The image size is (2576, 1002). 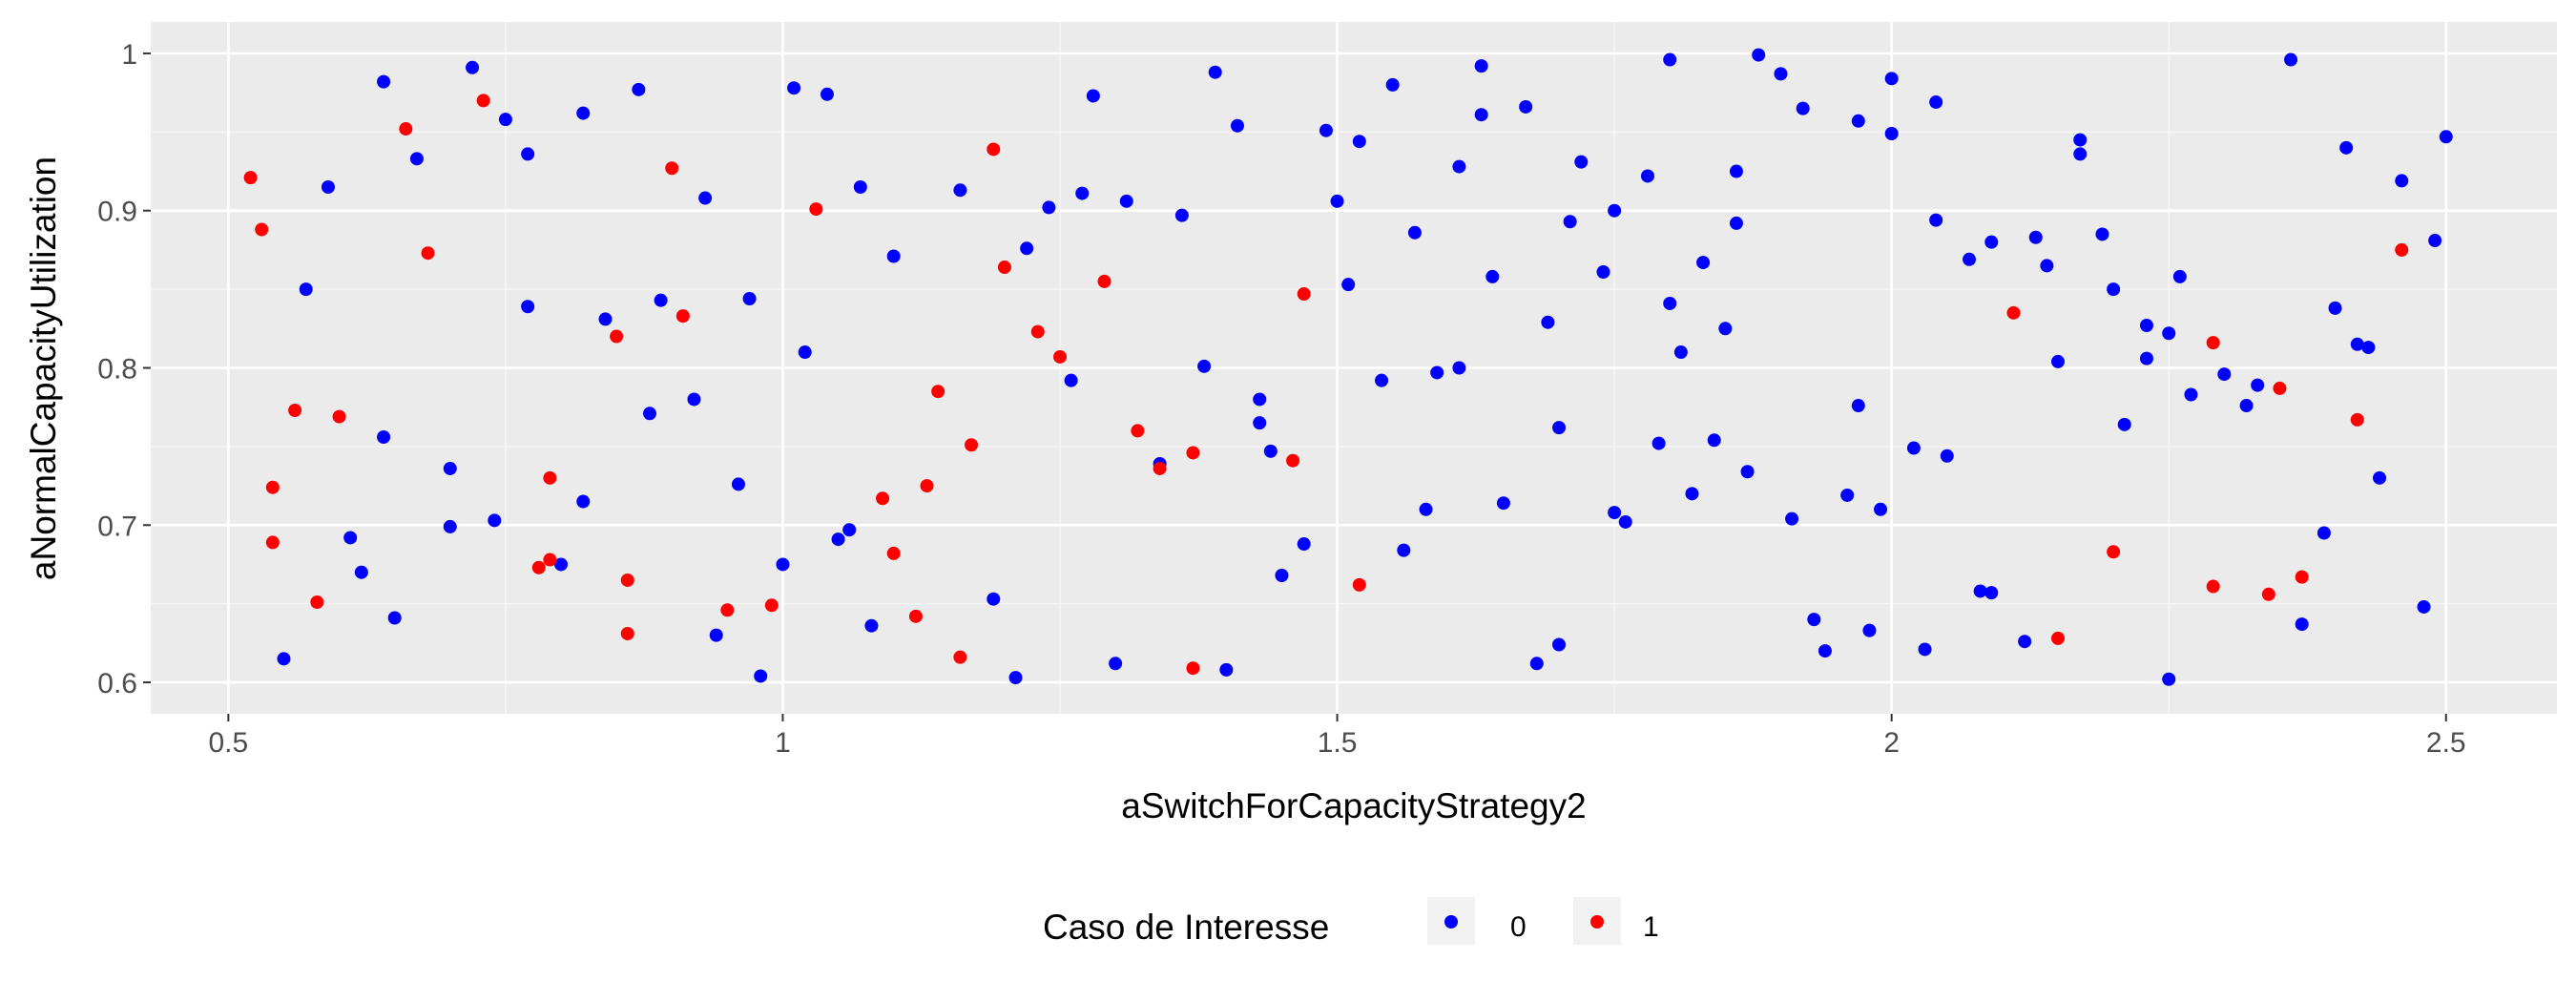 I want to click on y-axis-ticks: 0.6 0.7 0.8 0.9 1, so click(x=124, y=369).